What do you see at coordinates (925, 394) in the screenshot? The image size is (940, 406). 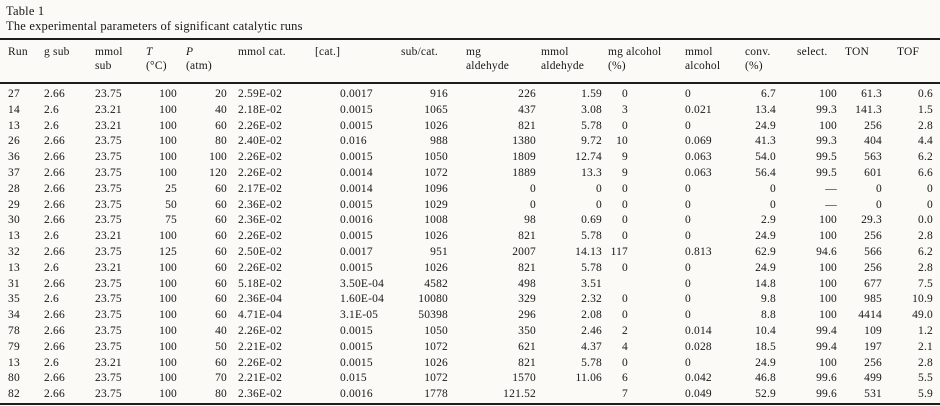 I see `cell-tof: 5.9` at bounding box center [925, 394].